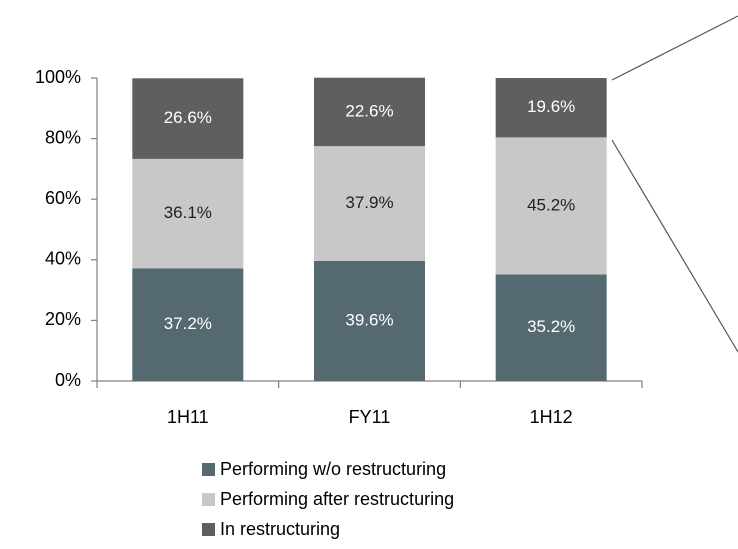 This screenshot has width=738, height=549. What do you see at coordinates (188, 417) in the screenshot?
I see `x-tick-label: 1H11` at bounding box center [188, 417].